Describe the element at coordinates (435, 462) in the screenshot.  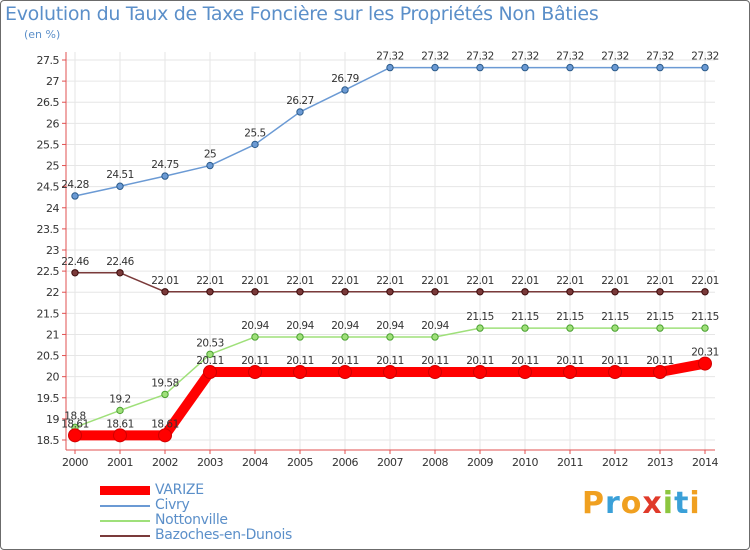
I see `x-tick-label: 2008` at that location.